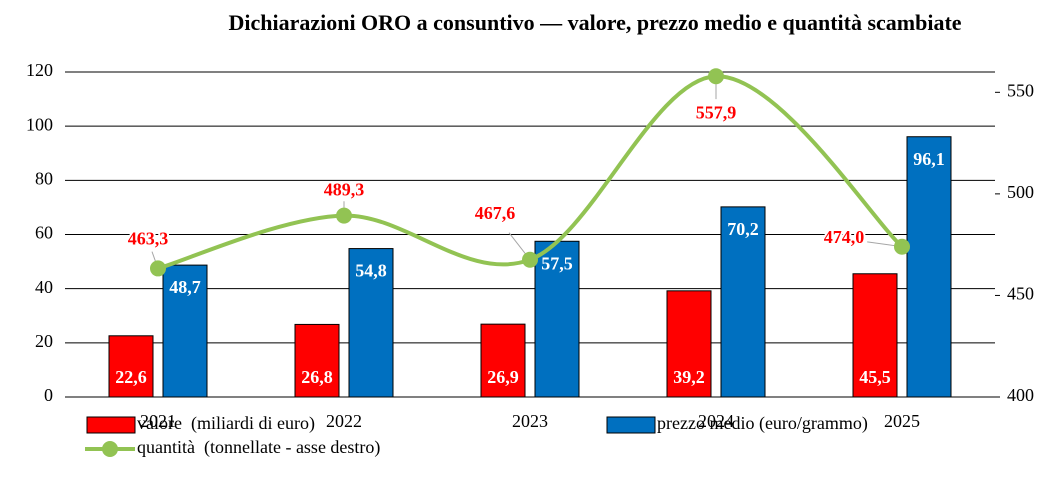  Describe the element at coordinates (716, 421) in the screenshot. I see `x-tick-label: 2024` at that location.